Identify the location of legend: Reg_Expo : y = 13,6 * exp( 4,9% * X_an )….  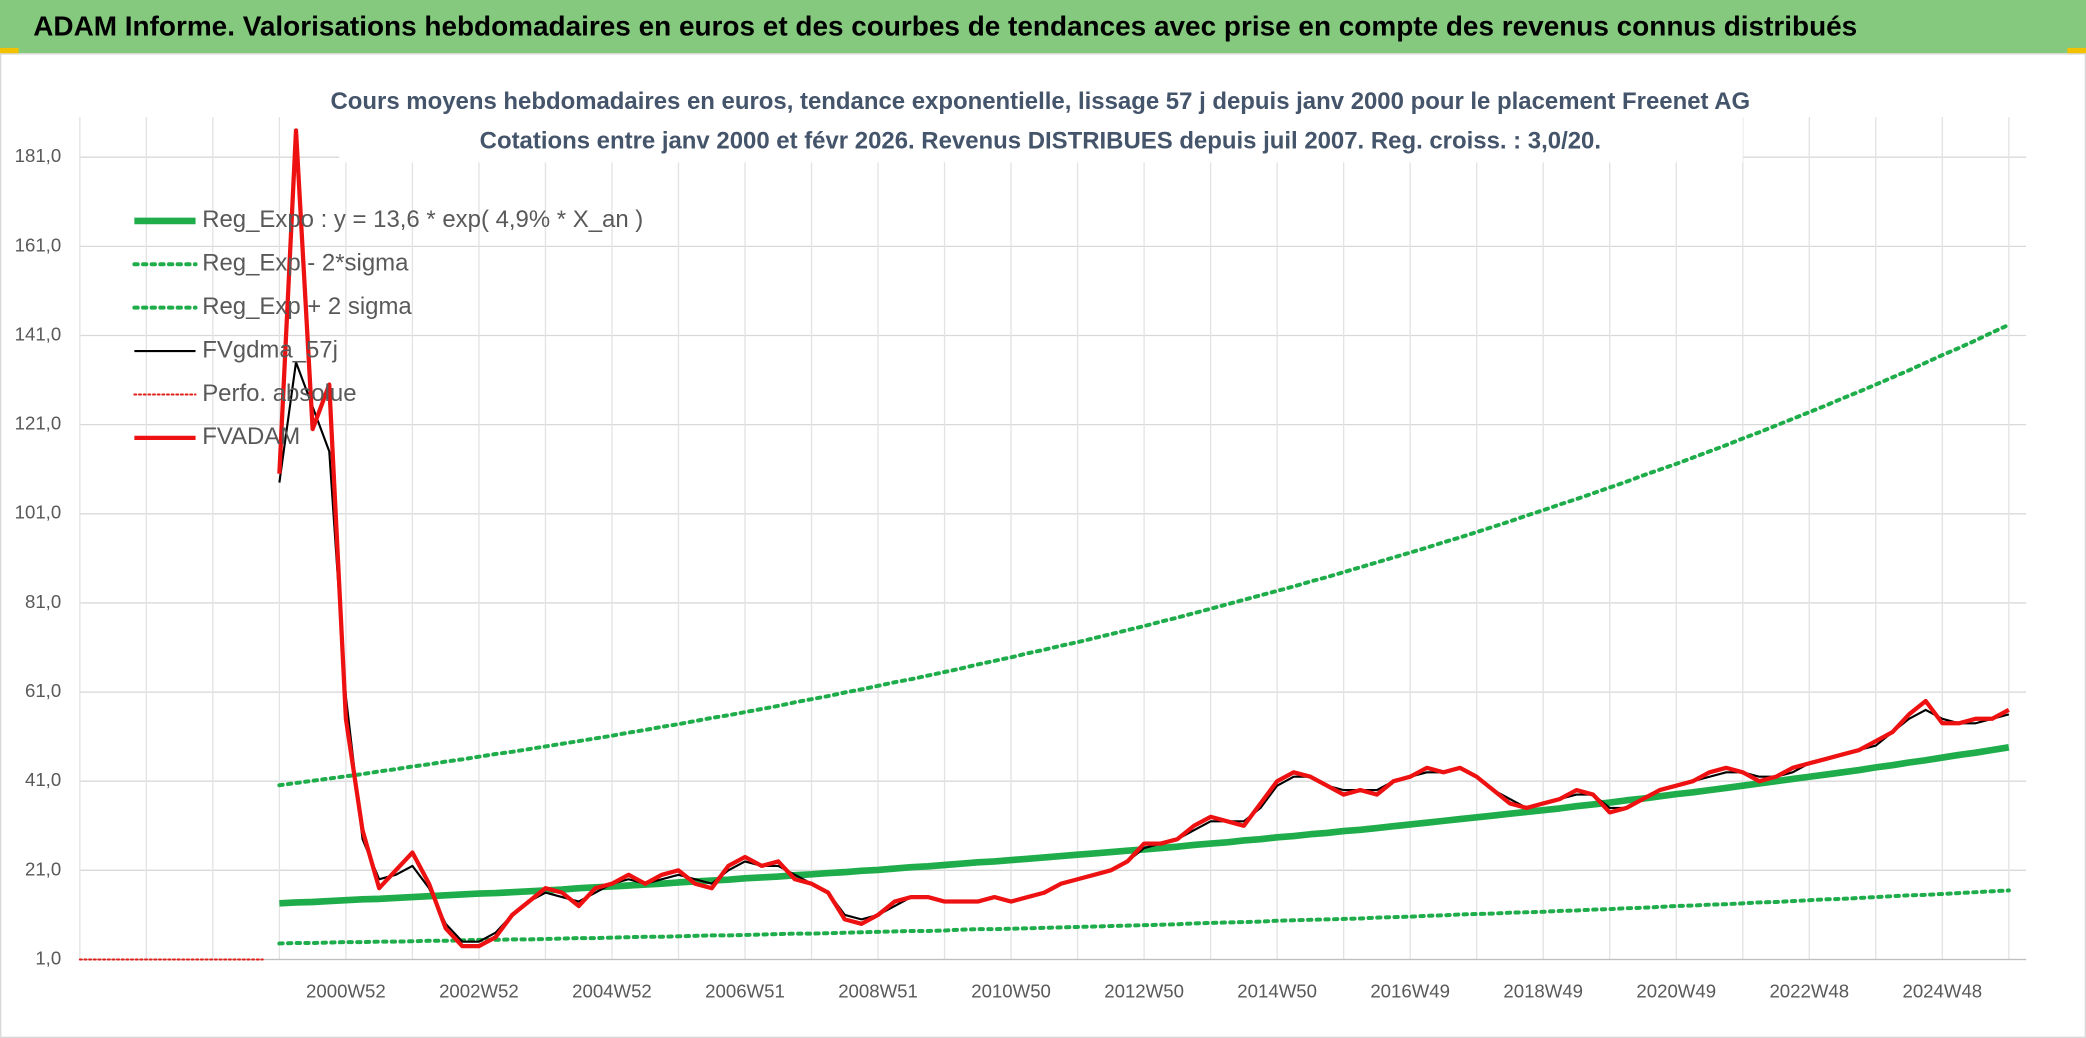
(387, 328).